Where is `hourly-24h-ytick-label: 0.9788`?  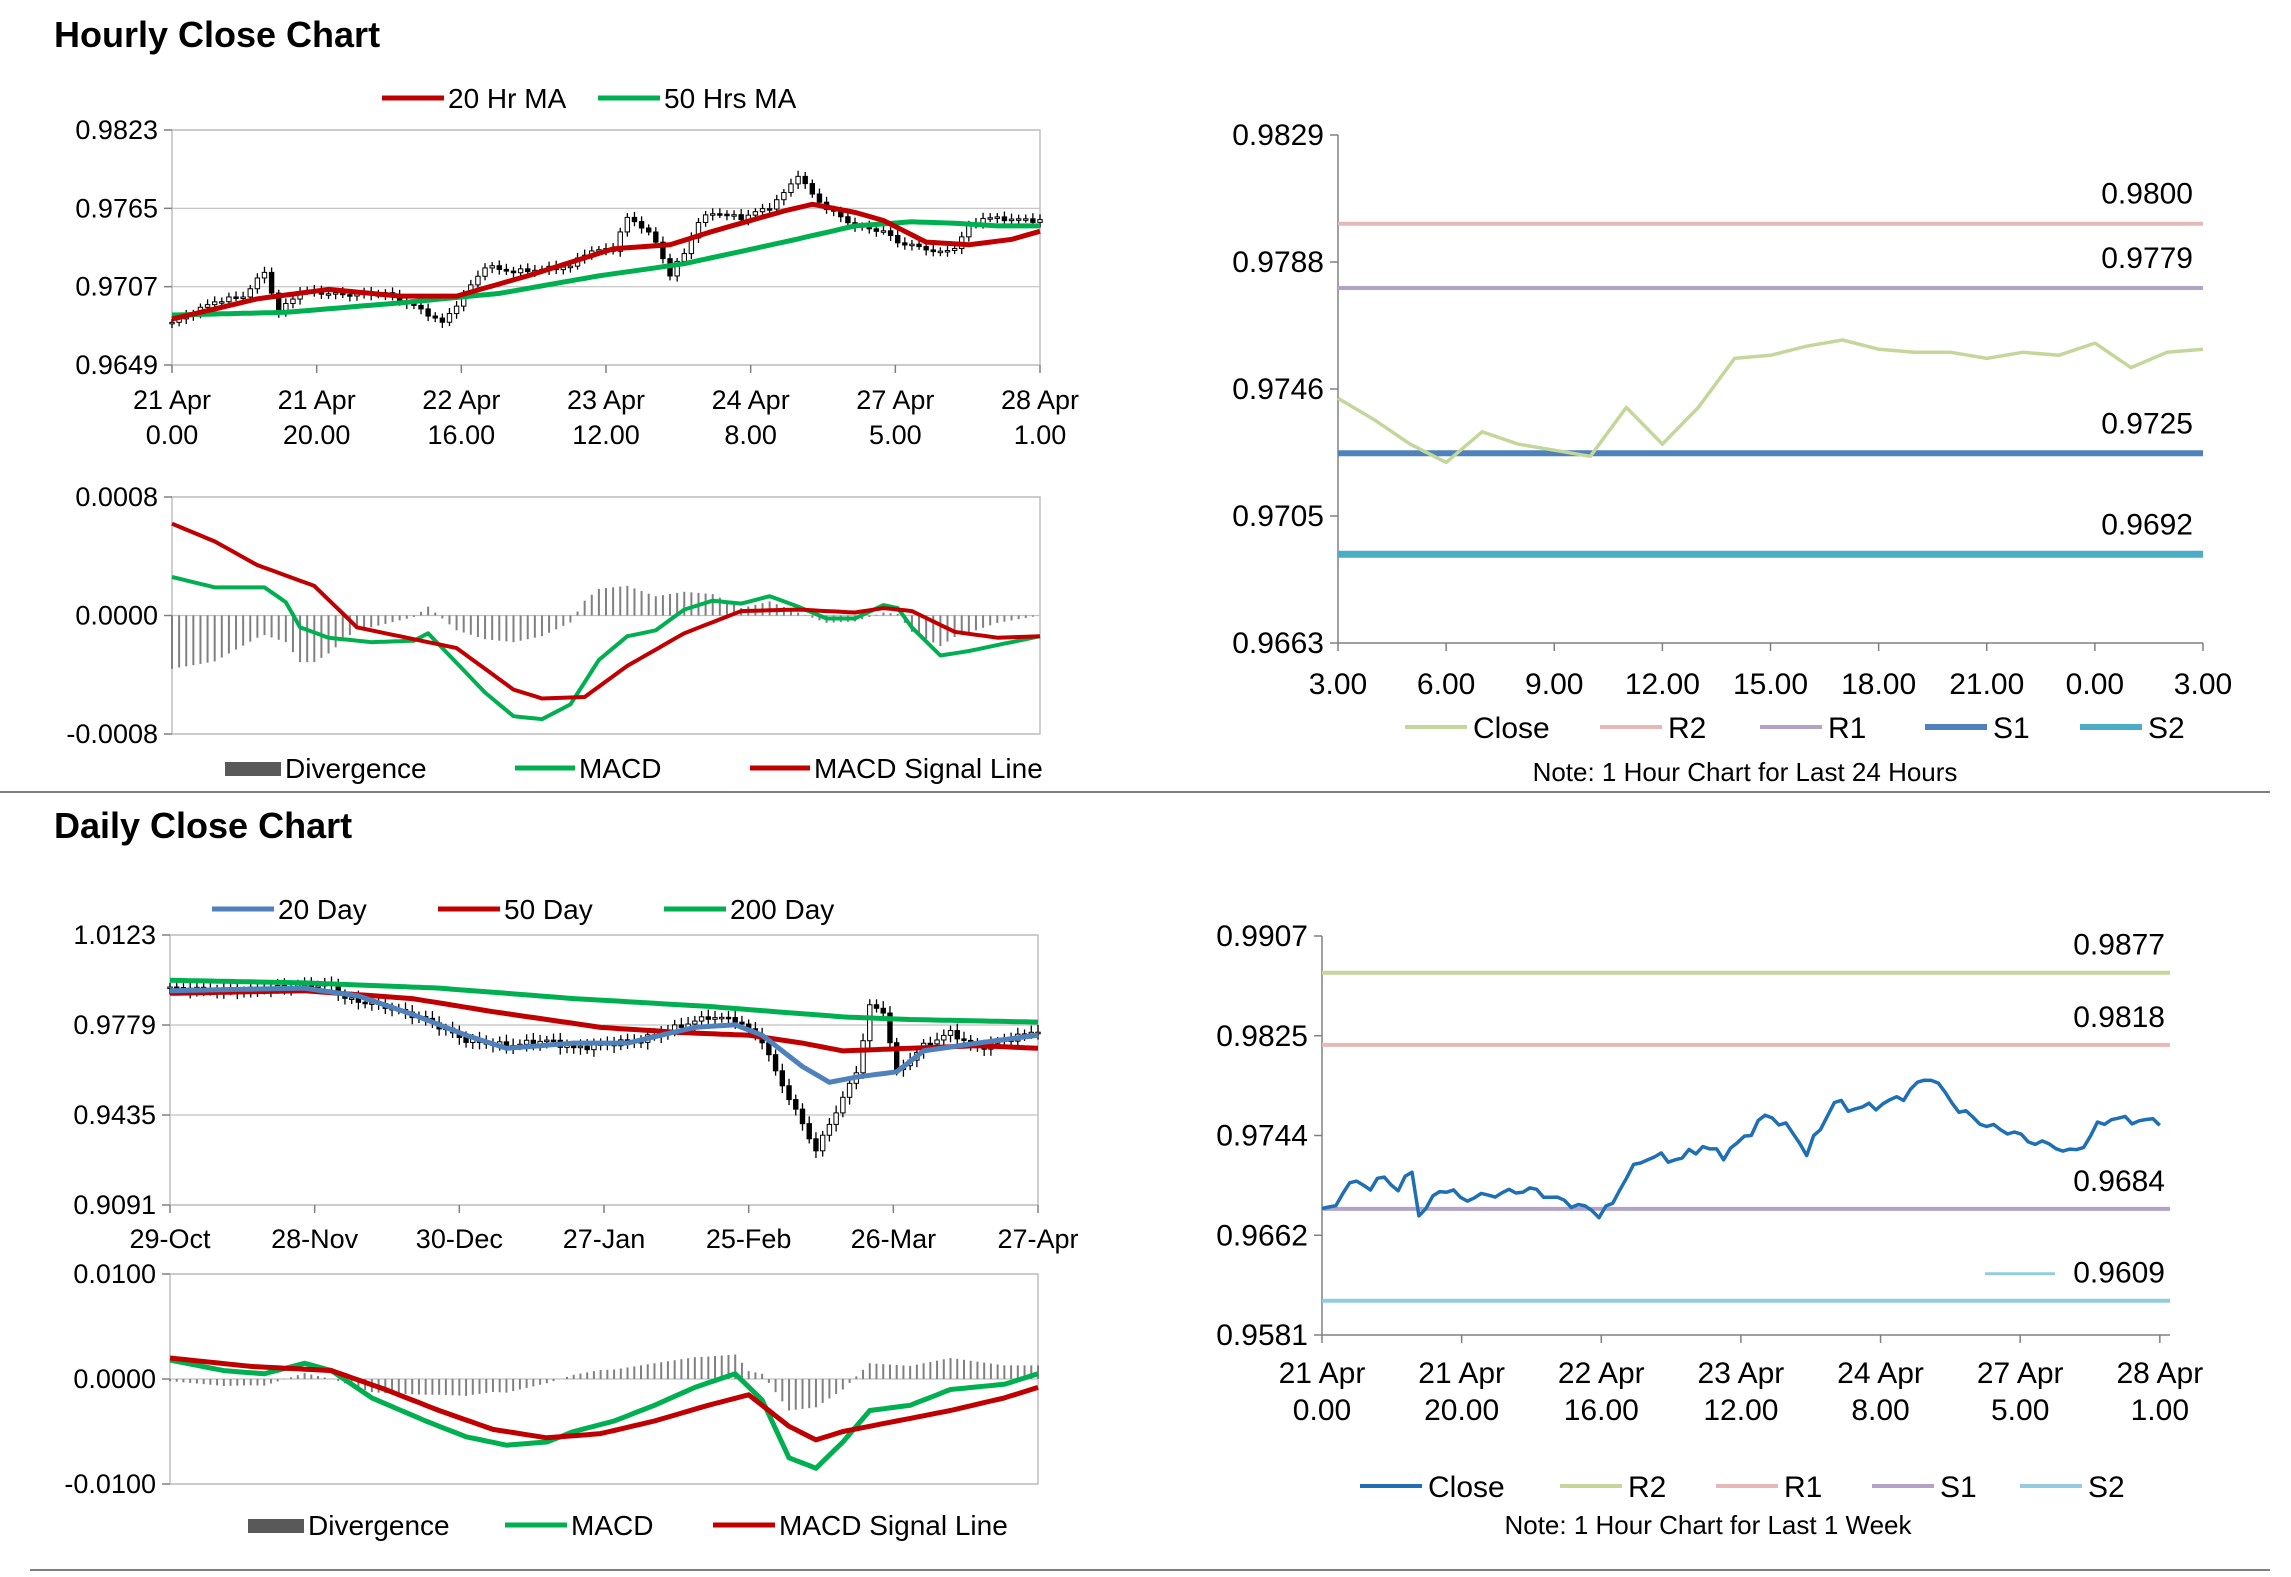
hourly-24h-ytick-label: 0.9788 is located at coordinates (1278, 262).